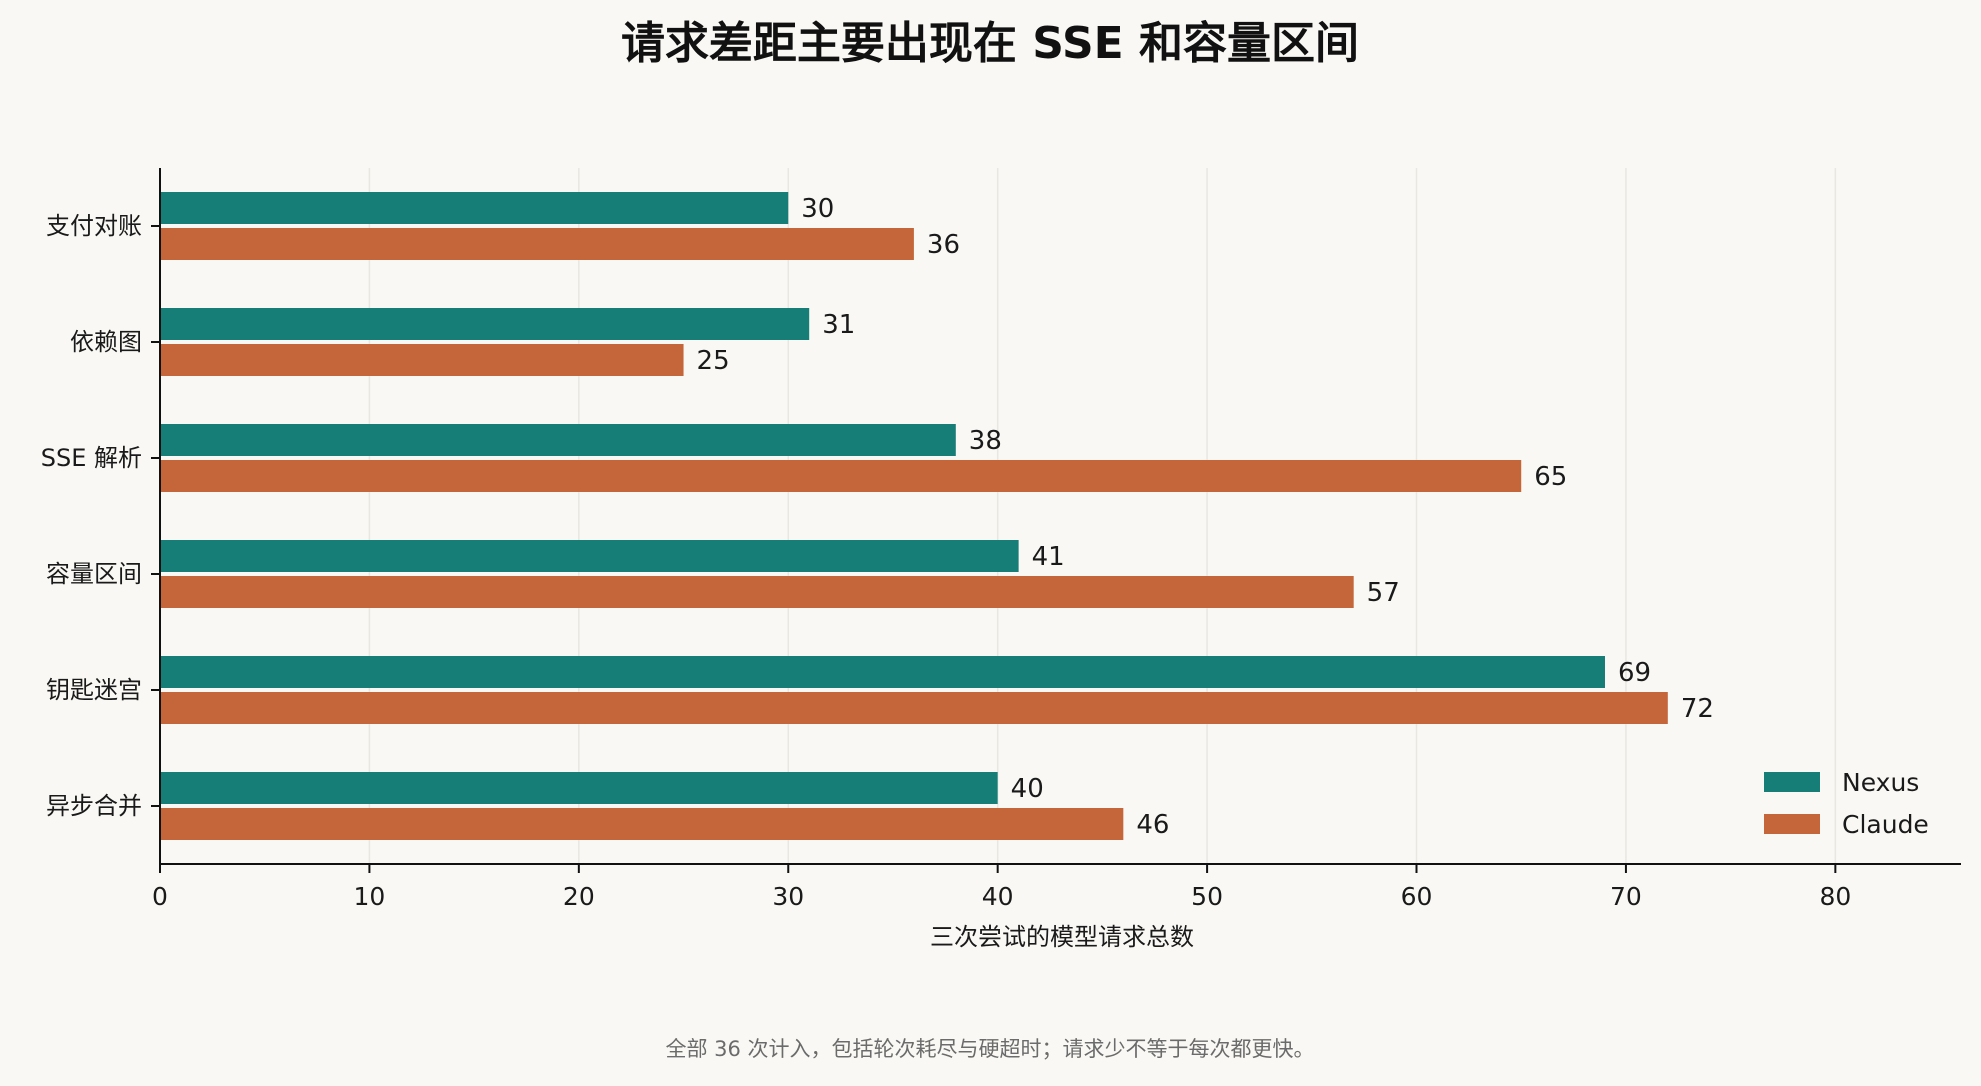  I want to click on value-label: 30, so click(817, 209).